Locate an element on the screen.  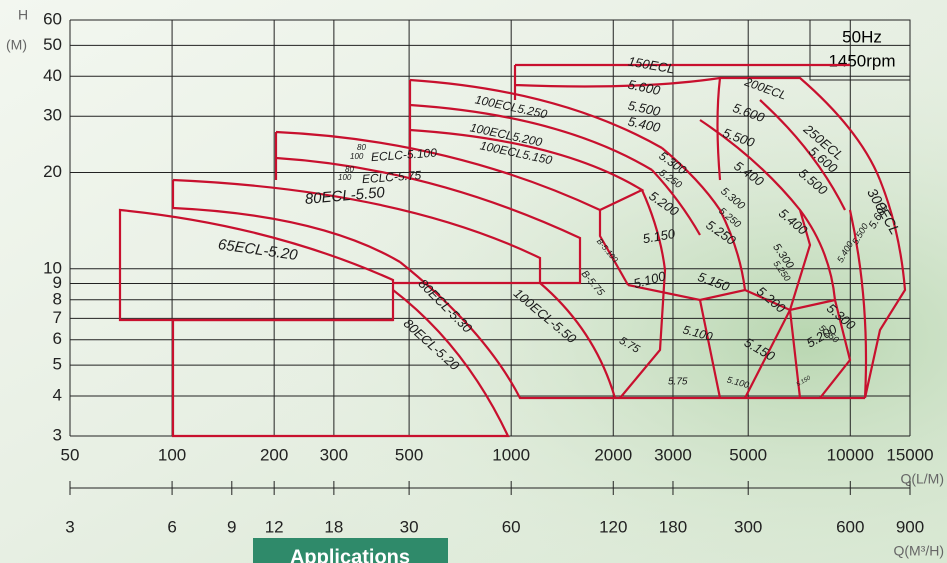
y-tick-label: 8 is located at coordinates (57, 298).